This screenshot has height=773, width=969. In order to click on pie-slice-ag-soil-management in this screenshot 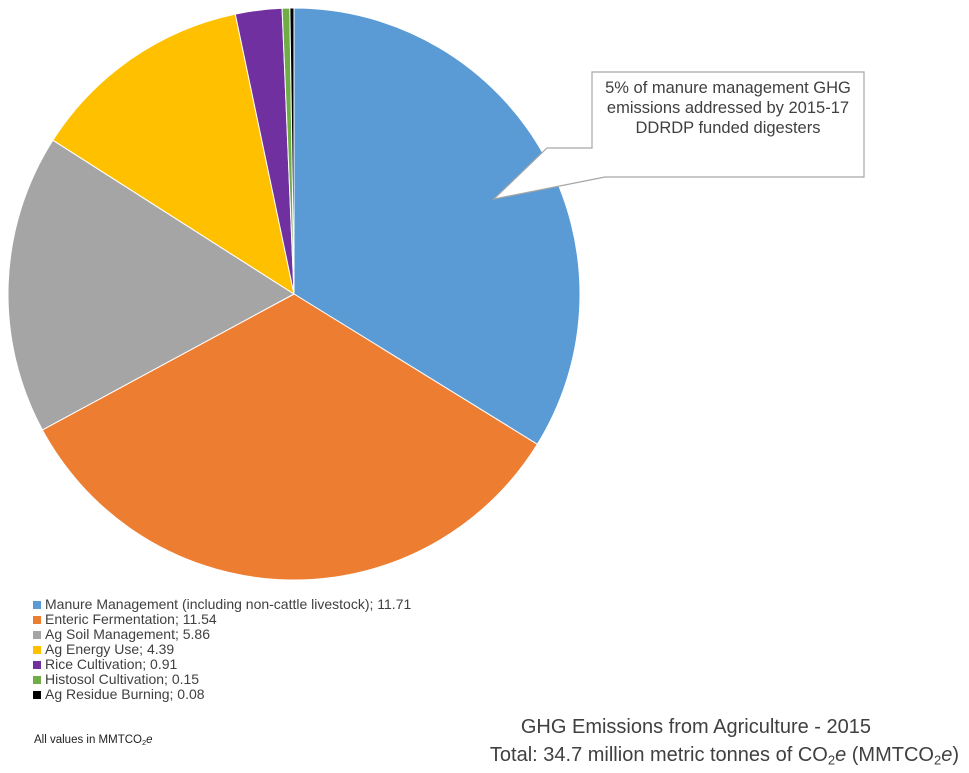, I will do `click(151, 285)`.